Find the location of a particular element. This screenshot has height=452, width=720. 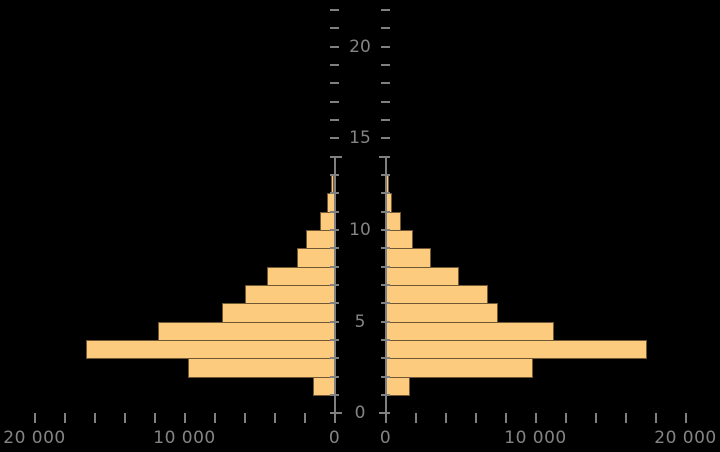

y-axis-tick-label-20: 20 is located at coordinates (360, 46).